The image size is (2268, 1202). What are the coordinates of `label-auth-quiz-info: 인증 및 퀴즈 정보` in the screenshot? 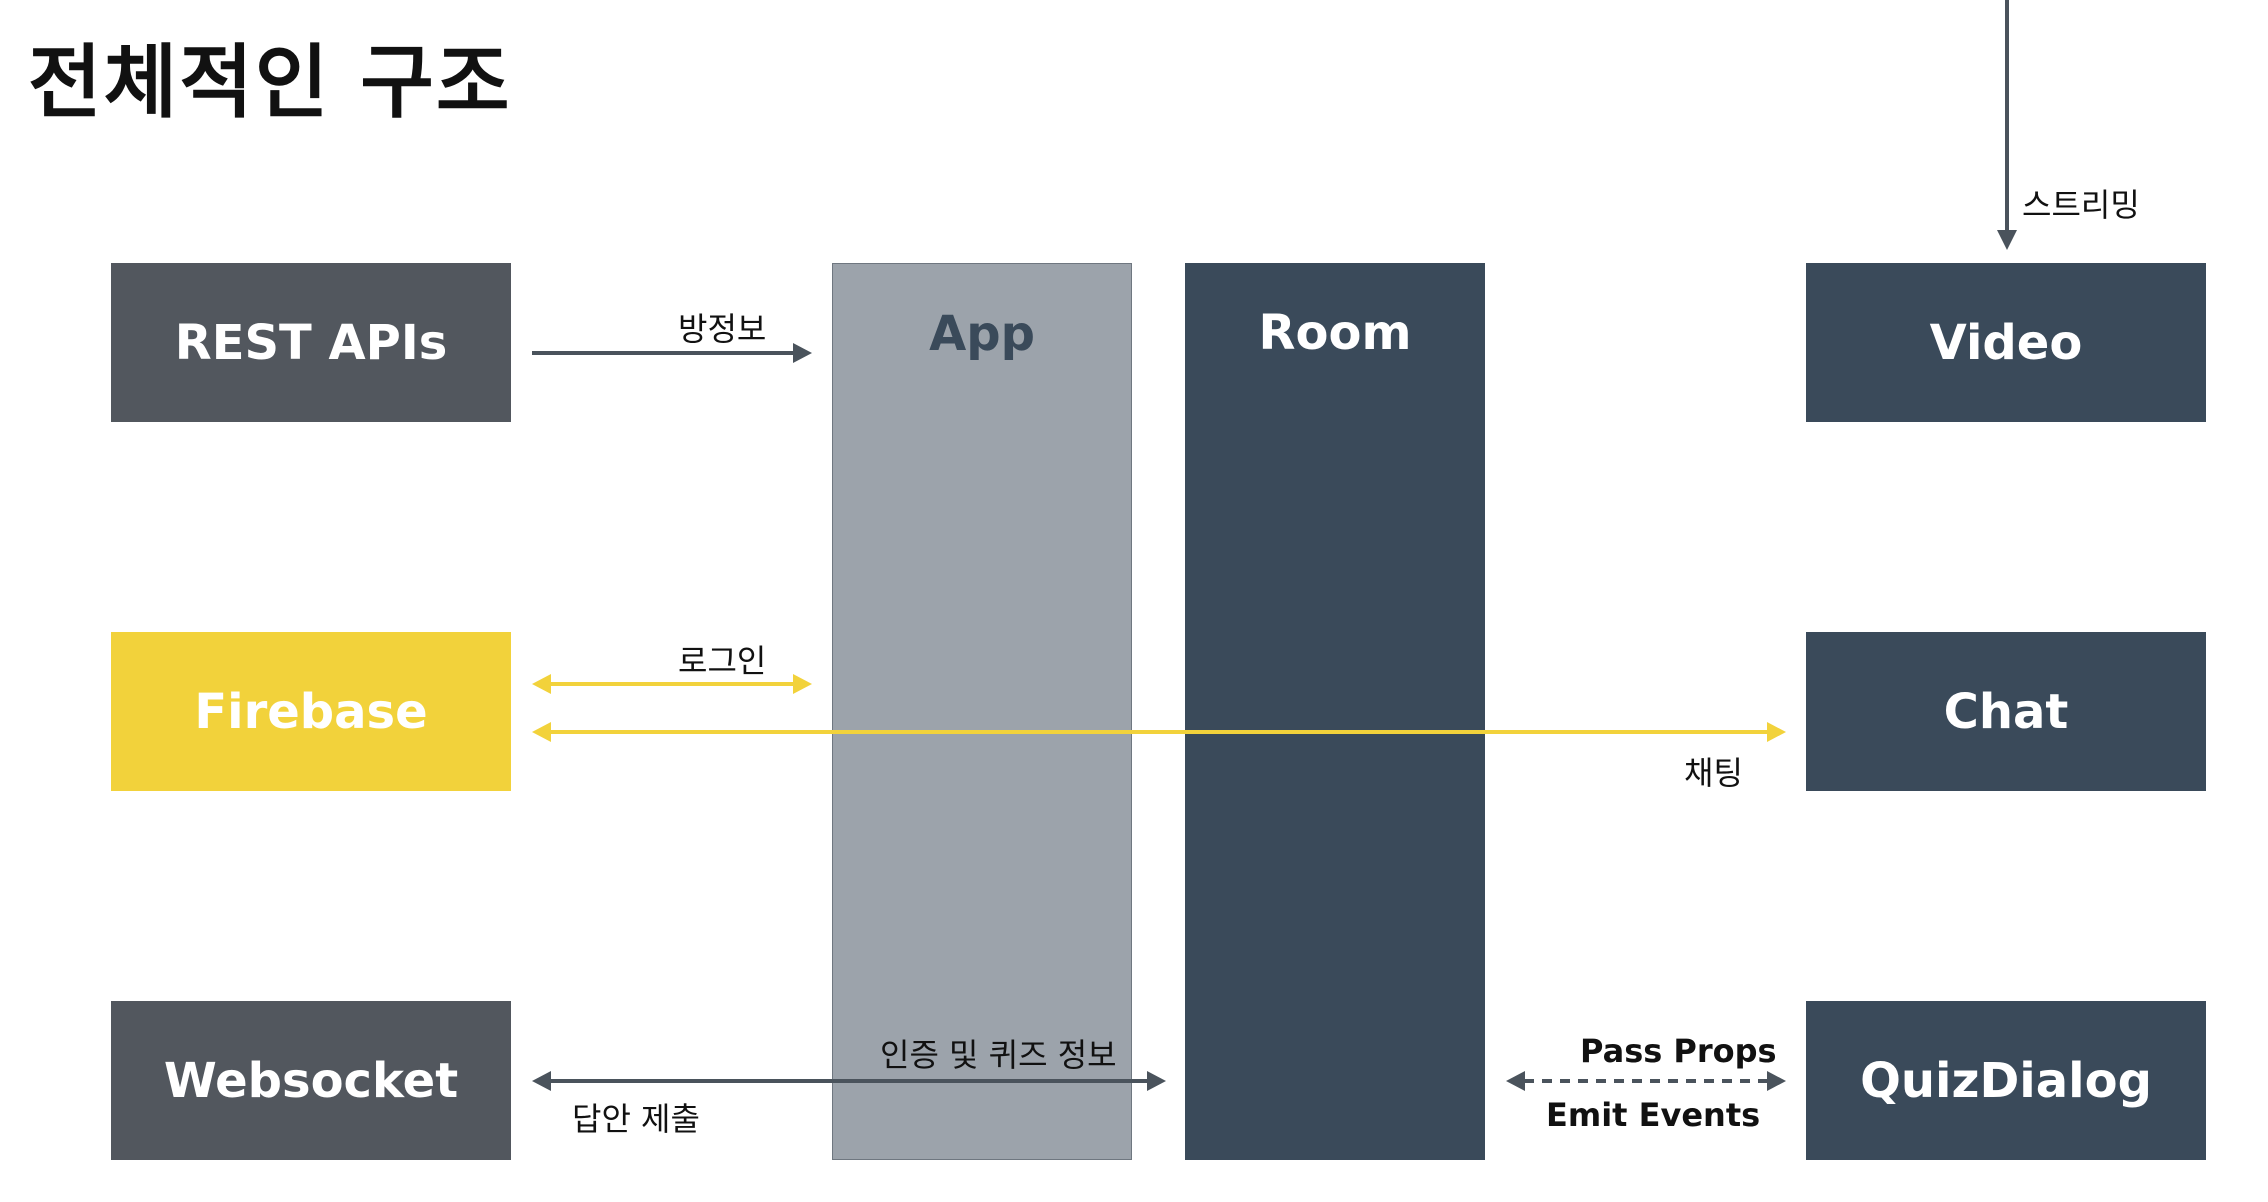 It's located at (998, 1055).